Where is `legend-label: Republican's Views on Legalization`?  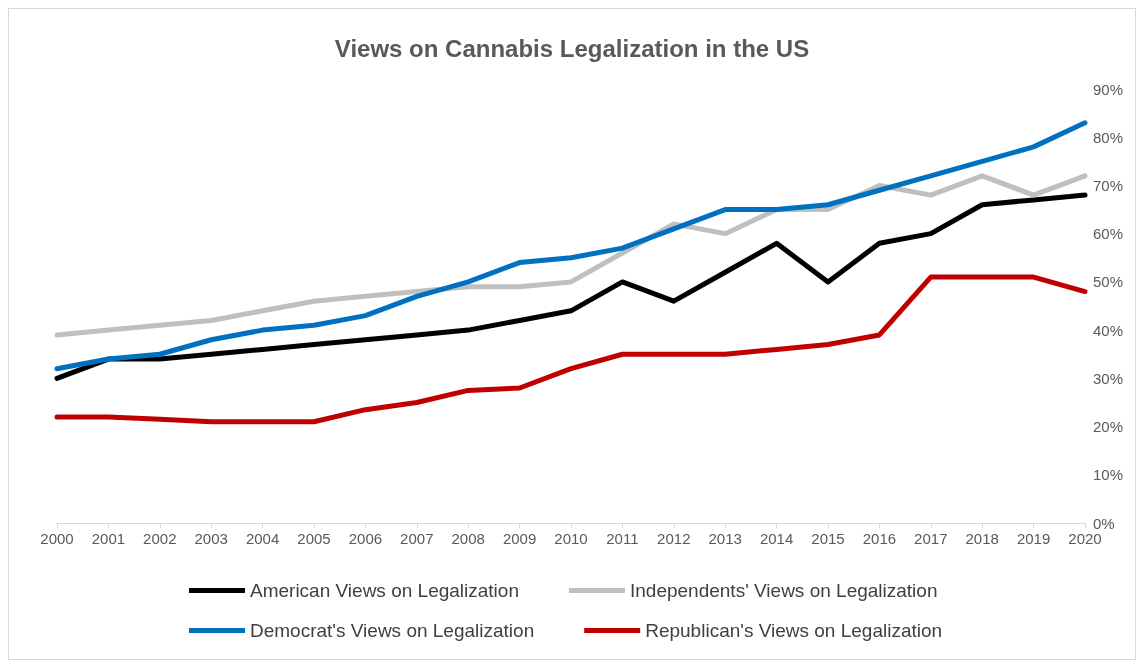 legend-label: Republican's Views on Legalization is located at coordinates (794, 630).